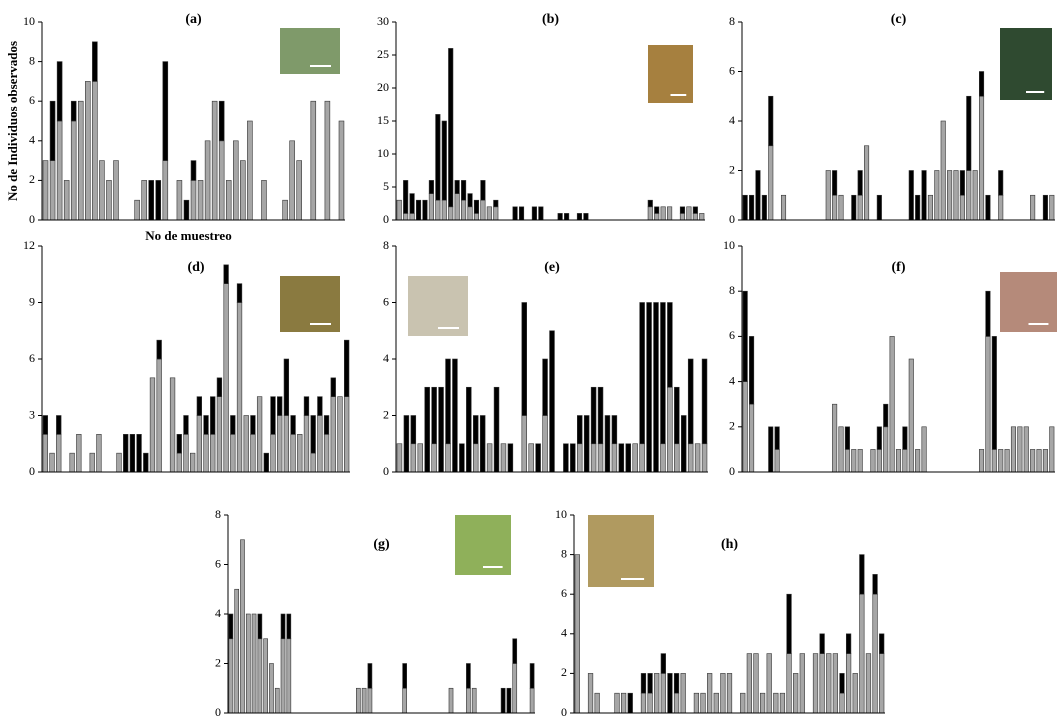 This screenshot has width=1057, height=718. What do you see at coordinates (564, 553) in the screenshot?
I see `y-tick-label: 8` at bounding box center [564, 553].